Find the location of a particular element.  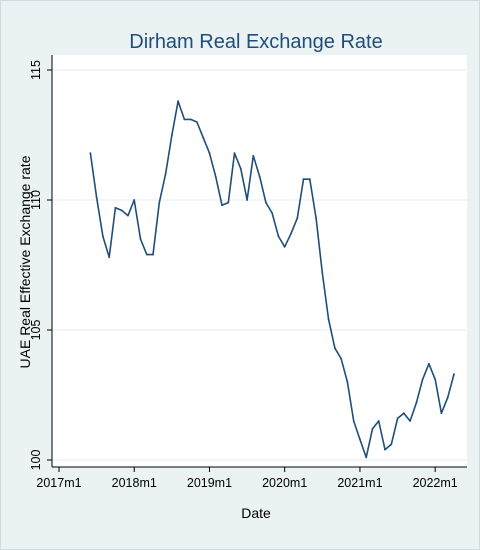

x-tick-label: 2020m1 is located at coordinates (284, 483).